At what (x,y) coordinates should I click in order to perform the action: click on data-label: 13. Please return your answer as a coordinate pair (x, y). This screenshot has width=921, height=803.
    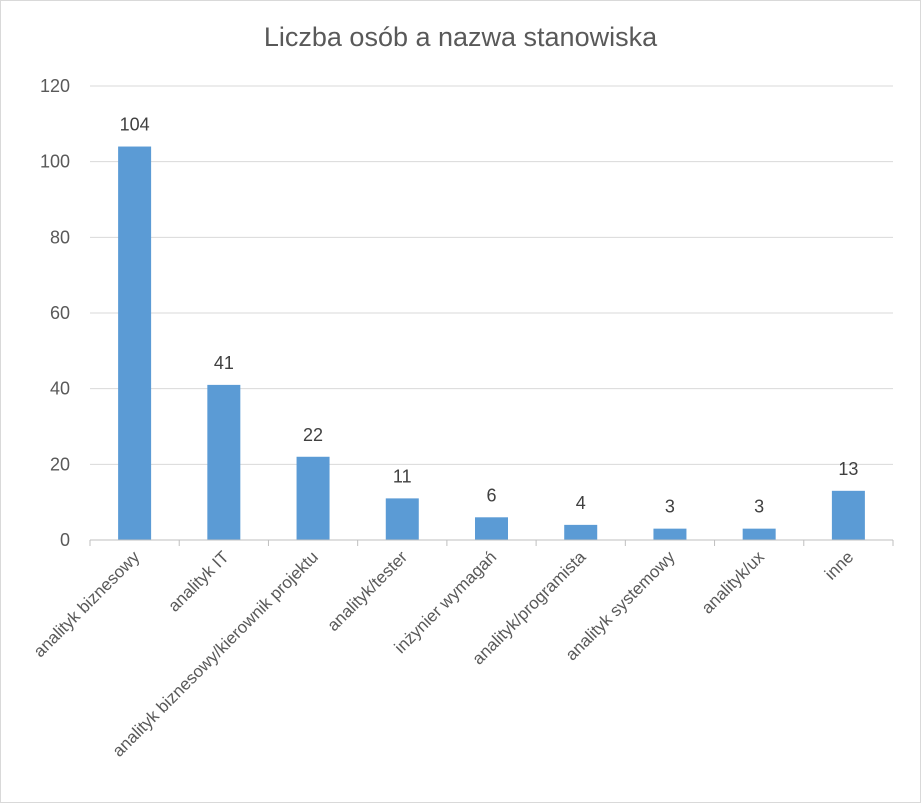
    Looking at the image, I should click on (848, 469).